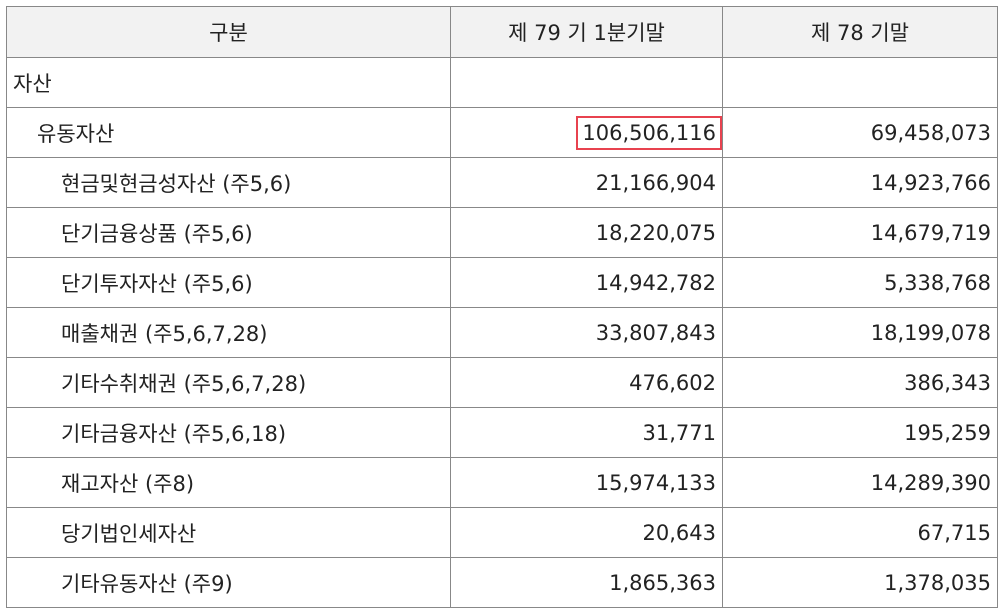 This screenshot has width=1000, height=612. I want to click on table-row: 당기법인세자산 20,643 67,715, so click(502, 532).